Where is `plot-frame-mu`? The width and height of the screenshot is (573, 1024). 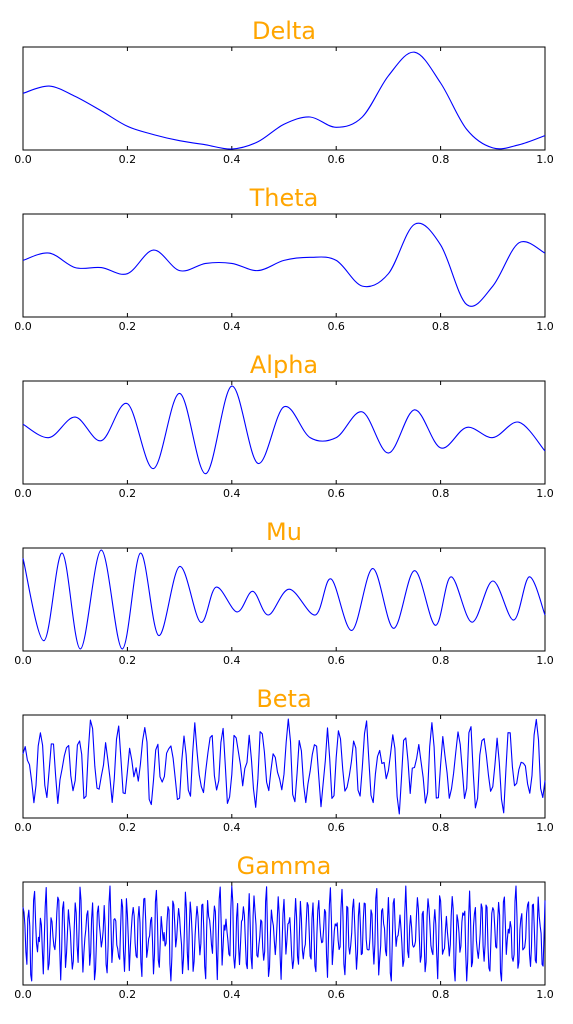 plot-frame-mu is located at coordinates (284, 599).